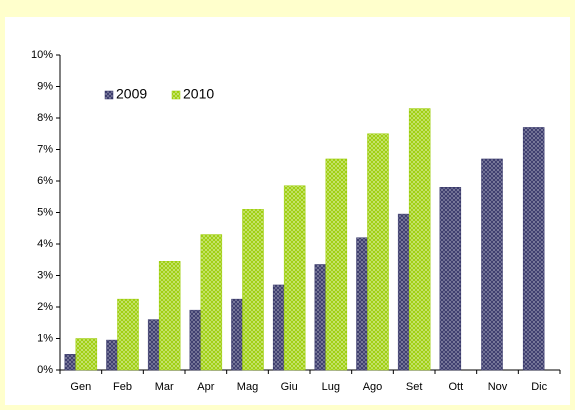 Image resolution: width=575 pixels, height=410 pixels. I want to click on x-tick-label: Gen, so click(80, 387).